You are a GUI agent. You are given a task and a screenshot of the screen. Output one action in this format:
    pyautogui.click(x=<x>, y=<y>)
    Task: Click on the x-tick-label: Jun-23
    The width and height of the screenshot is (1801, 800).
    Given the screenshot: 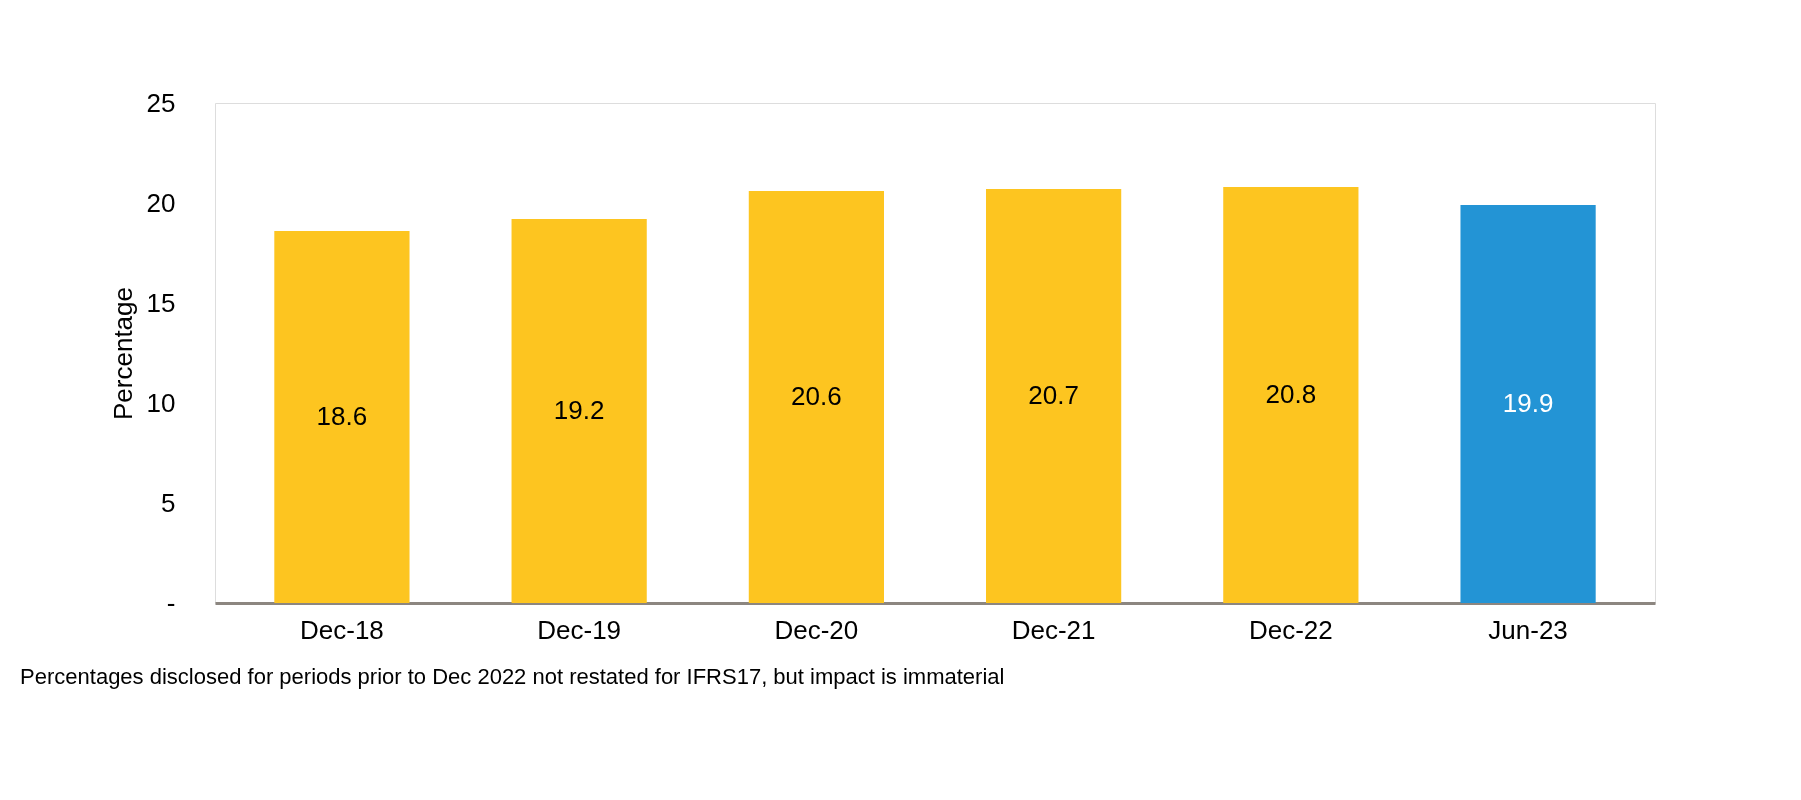 What is the action you would take?
    pyautogui.click(x=1528, y=629)
    